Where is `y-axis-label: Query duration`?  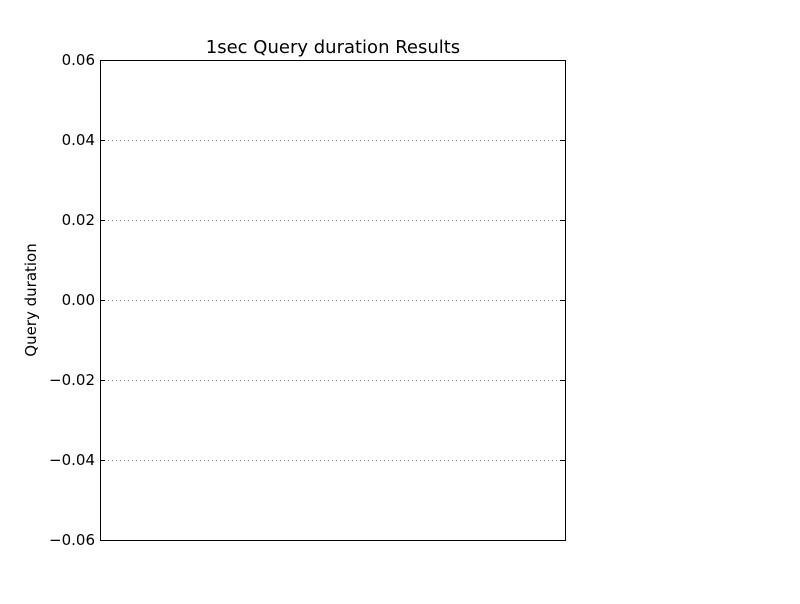
y-axis-label: Query duration is located at coordinates (31, 299).